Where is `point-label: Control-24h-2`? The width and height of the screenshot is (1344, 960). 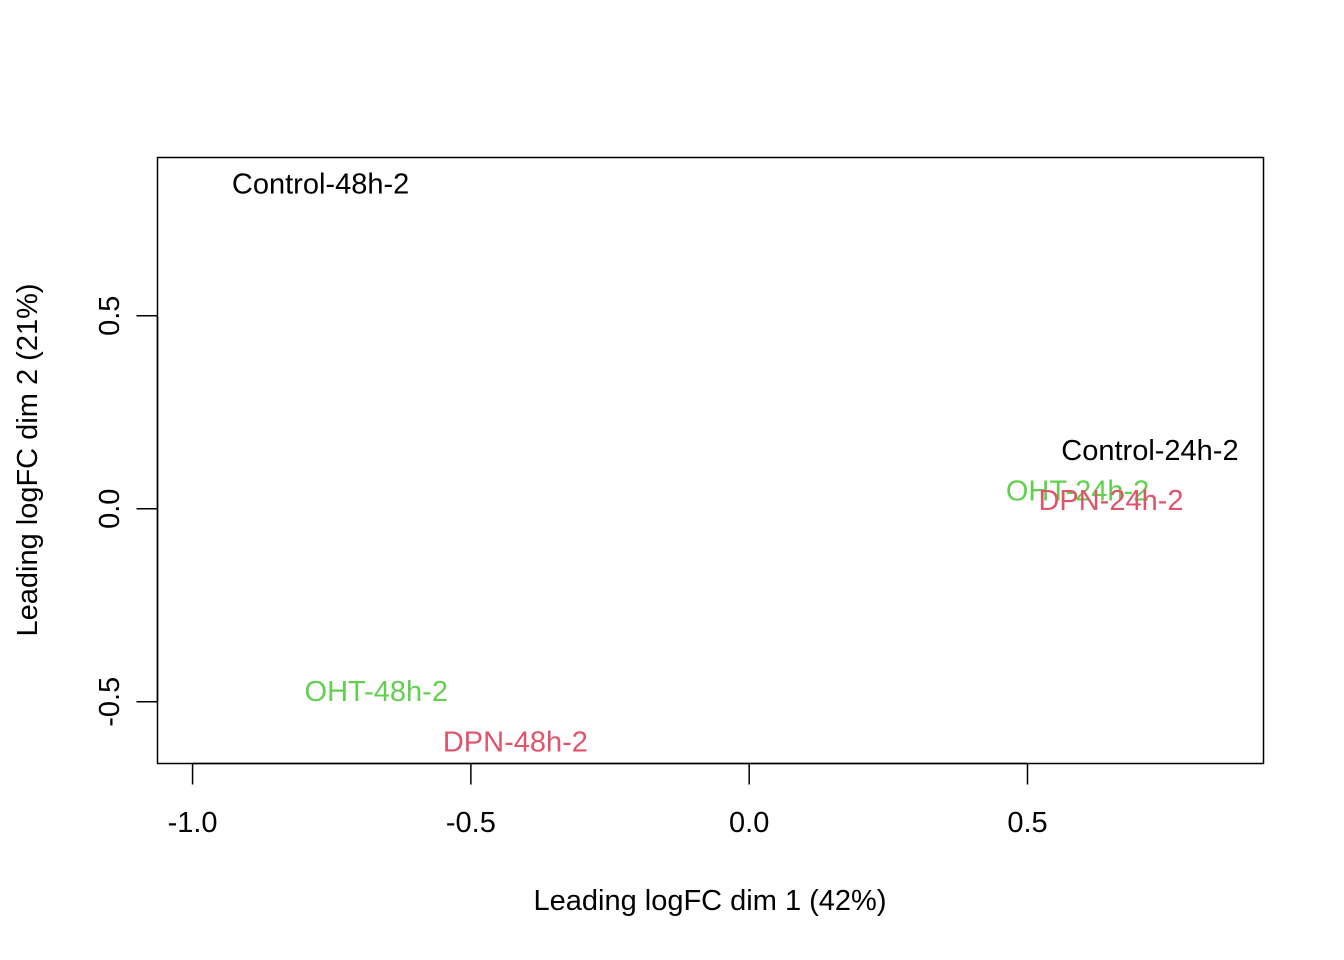 point-label: Control-24h-2 is located at coordinates (1149, 451).